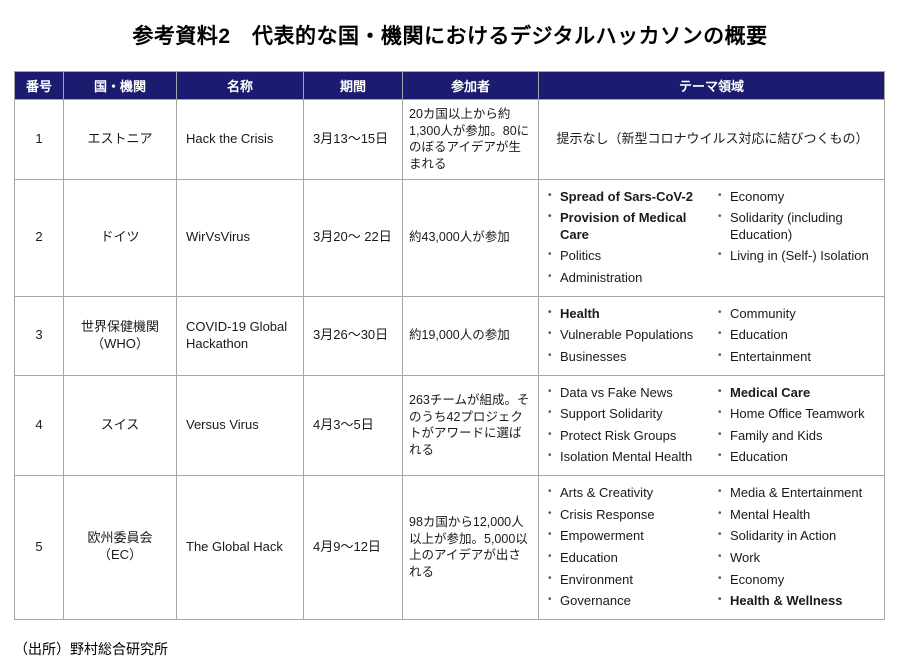 This screenshot has height=659, width=900. I want to click on theme-item: Data vs Fake News, so click(630, 393).